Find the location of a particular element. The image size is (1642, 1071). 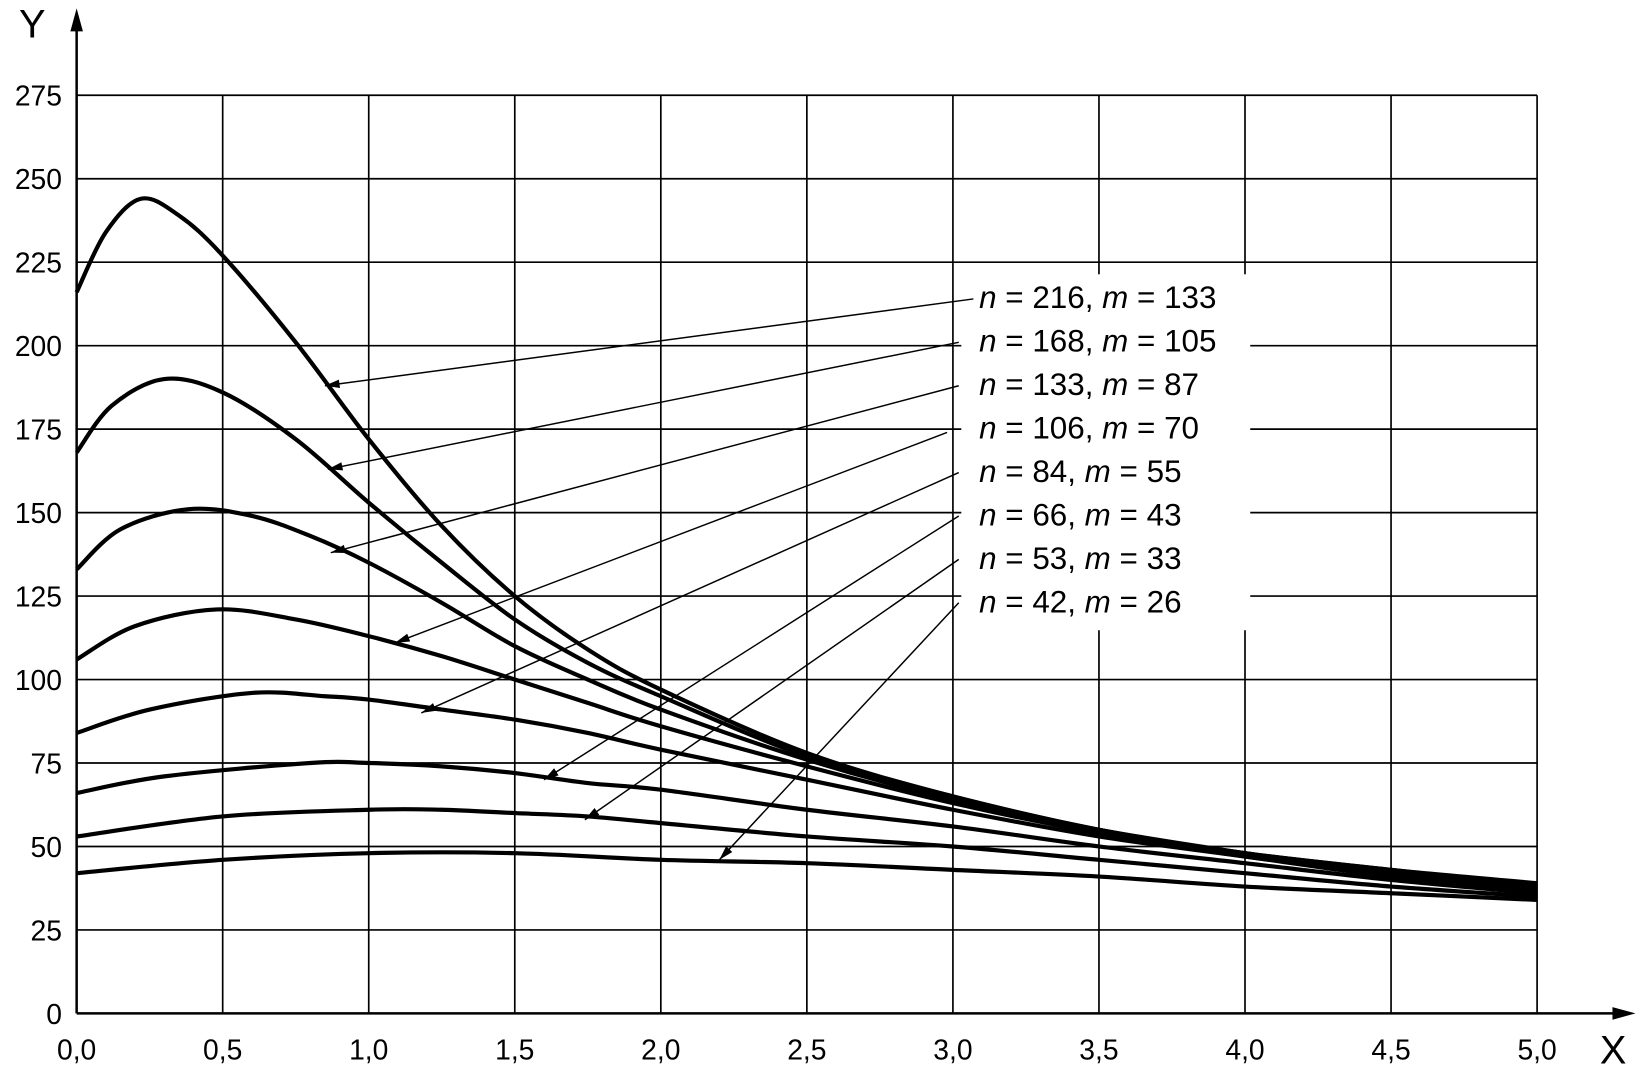

x-tick-label: 4,5 is located at coordinates (1390, 1049).